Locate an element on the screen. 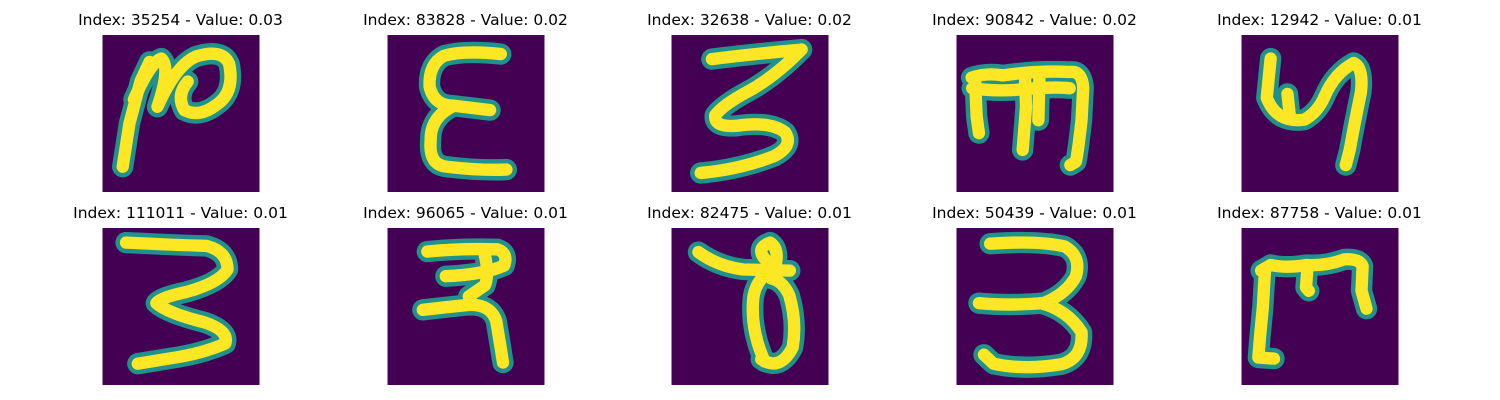 Image resolution: width=1500 pixels, height=400 pixels. digit-cell: Index: 90842 - Value: 0.02 is located at coordinates (1034, 95).